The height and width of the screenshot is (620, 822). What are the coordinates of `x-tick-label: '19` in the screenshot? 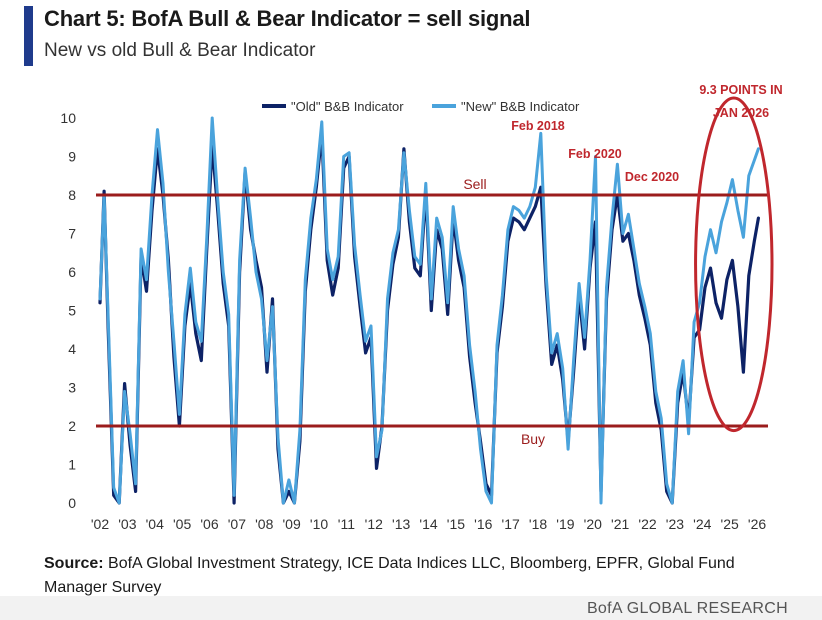 It's located at (565, 524).